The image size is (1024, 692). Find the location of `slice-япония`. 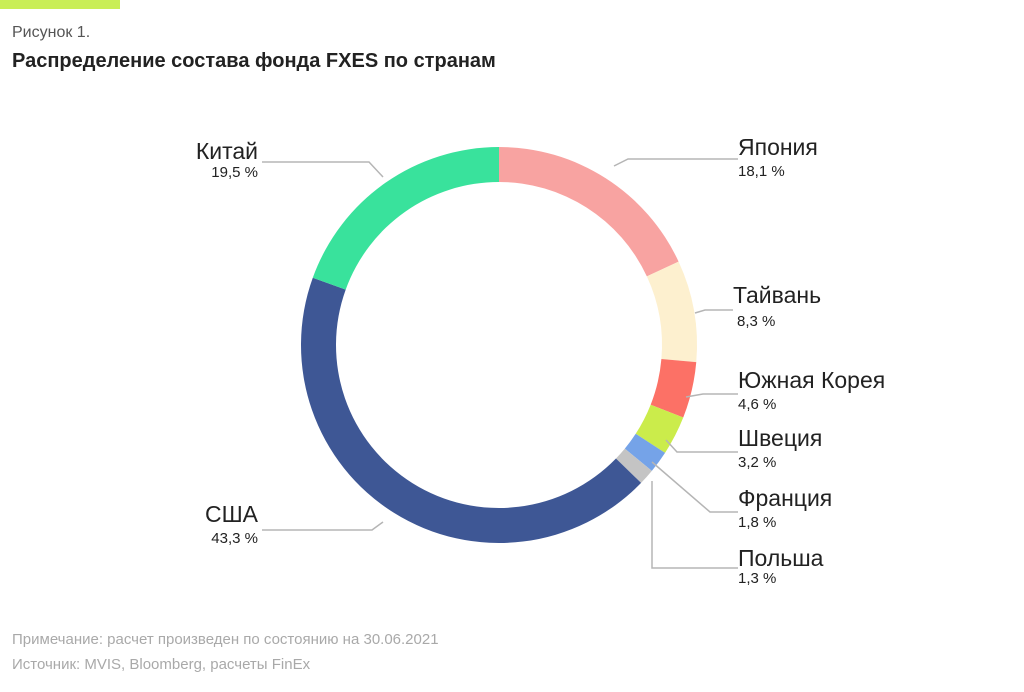

slice-япония is located at coordinates (589, 212).